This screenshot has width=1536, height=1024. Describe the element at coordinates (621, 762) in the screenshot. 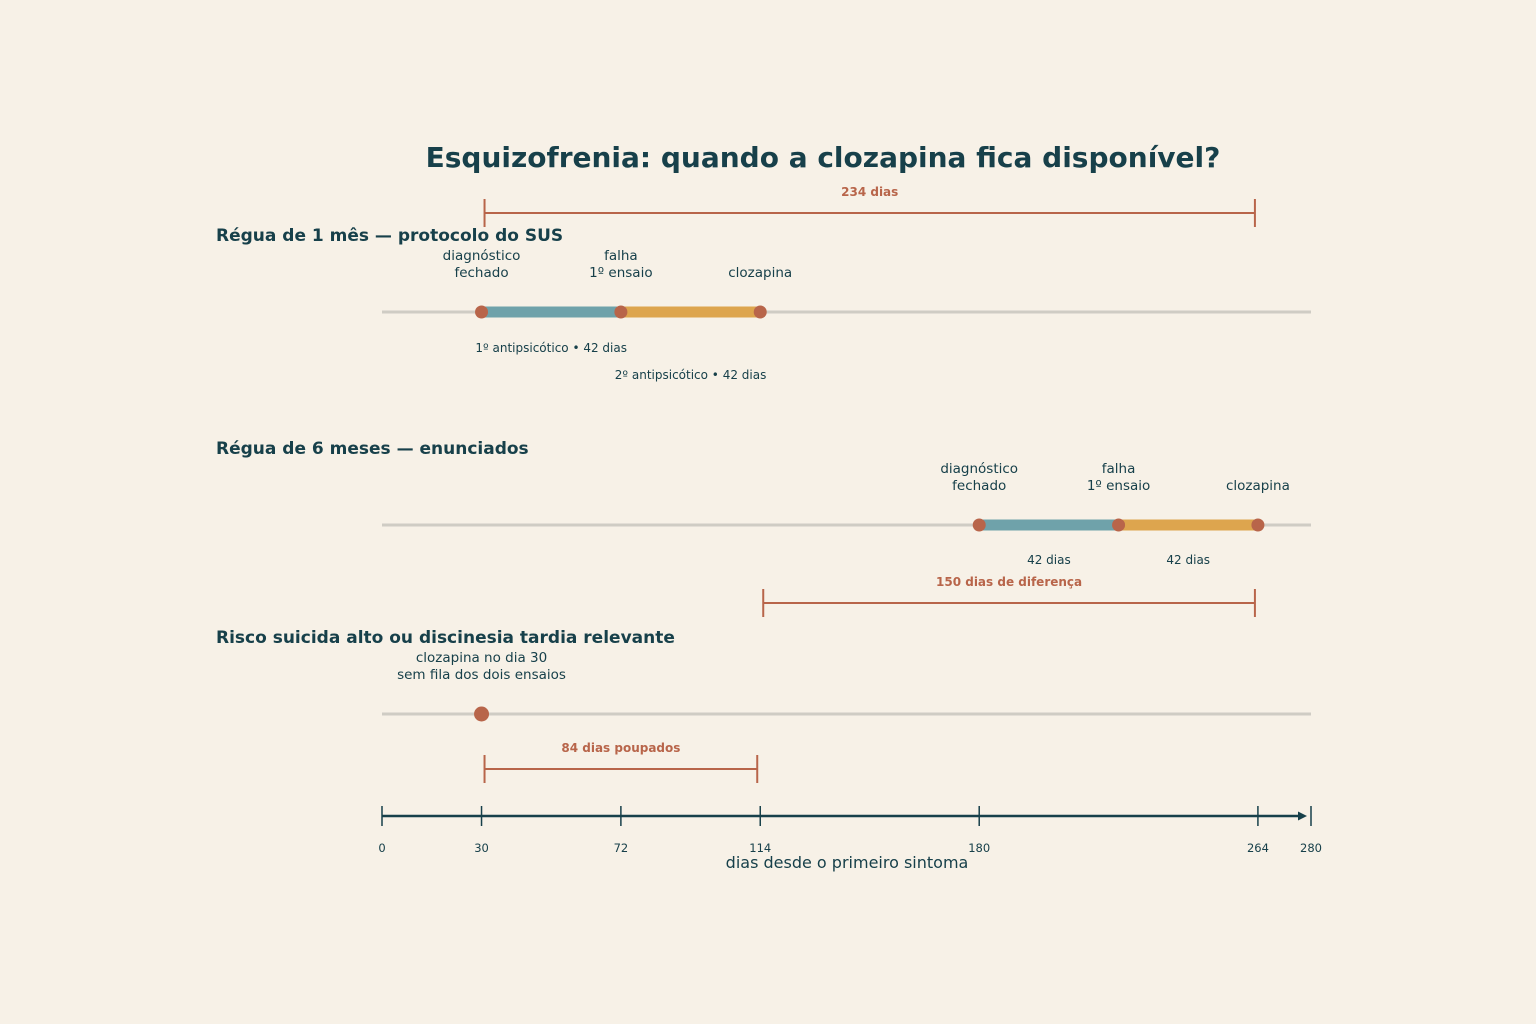

I see `difference-bracket: 84 dias poupados` at that location.